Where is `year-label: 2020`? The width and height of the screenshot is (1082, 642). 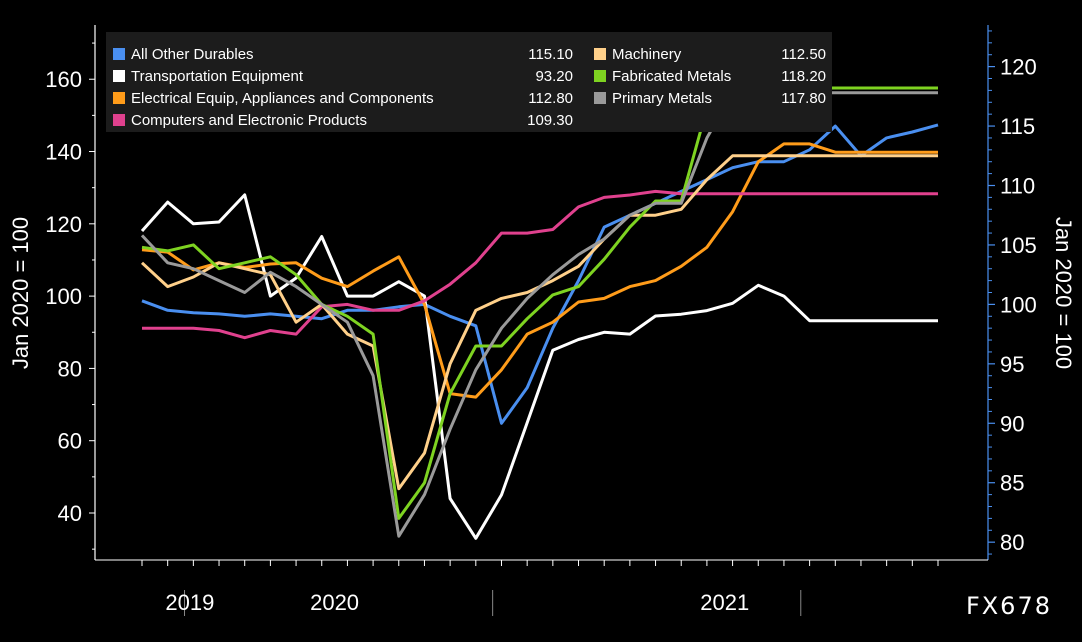
year-label: 2020 is located at coordinates (334, 602).